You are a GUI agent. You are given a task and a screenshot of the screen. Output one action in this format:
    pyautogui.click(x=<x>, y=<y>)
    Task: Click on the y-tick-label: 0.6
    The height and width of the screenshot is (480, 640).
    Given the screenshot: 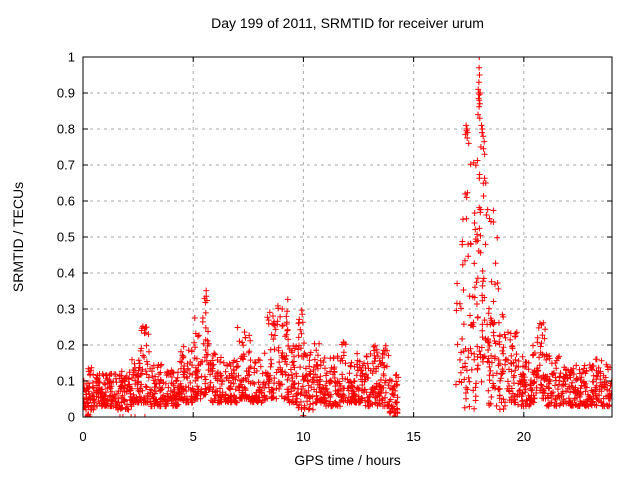 What is the action you would take?
    pyautogui.click(x=66, y=201)
    